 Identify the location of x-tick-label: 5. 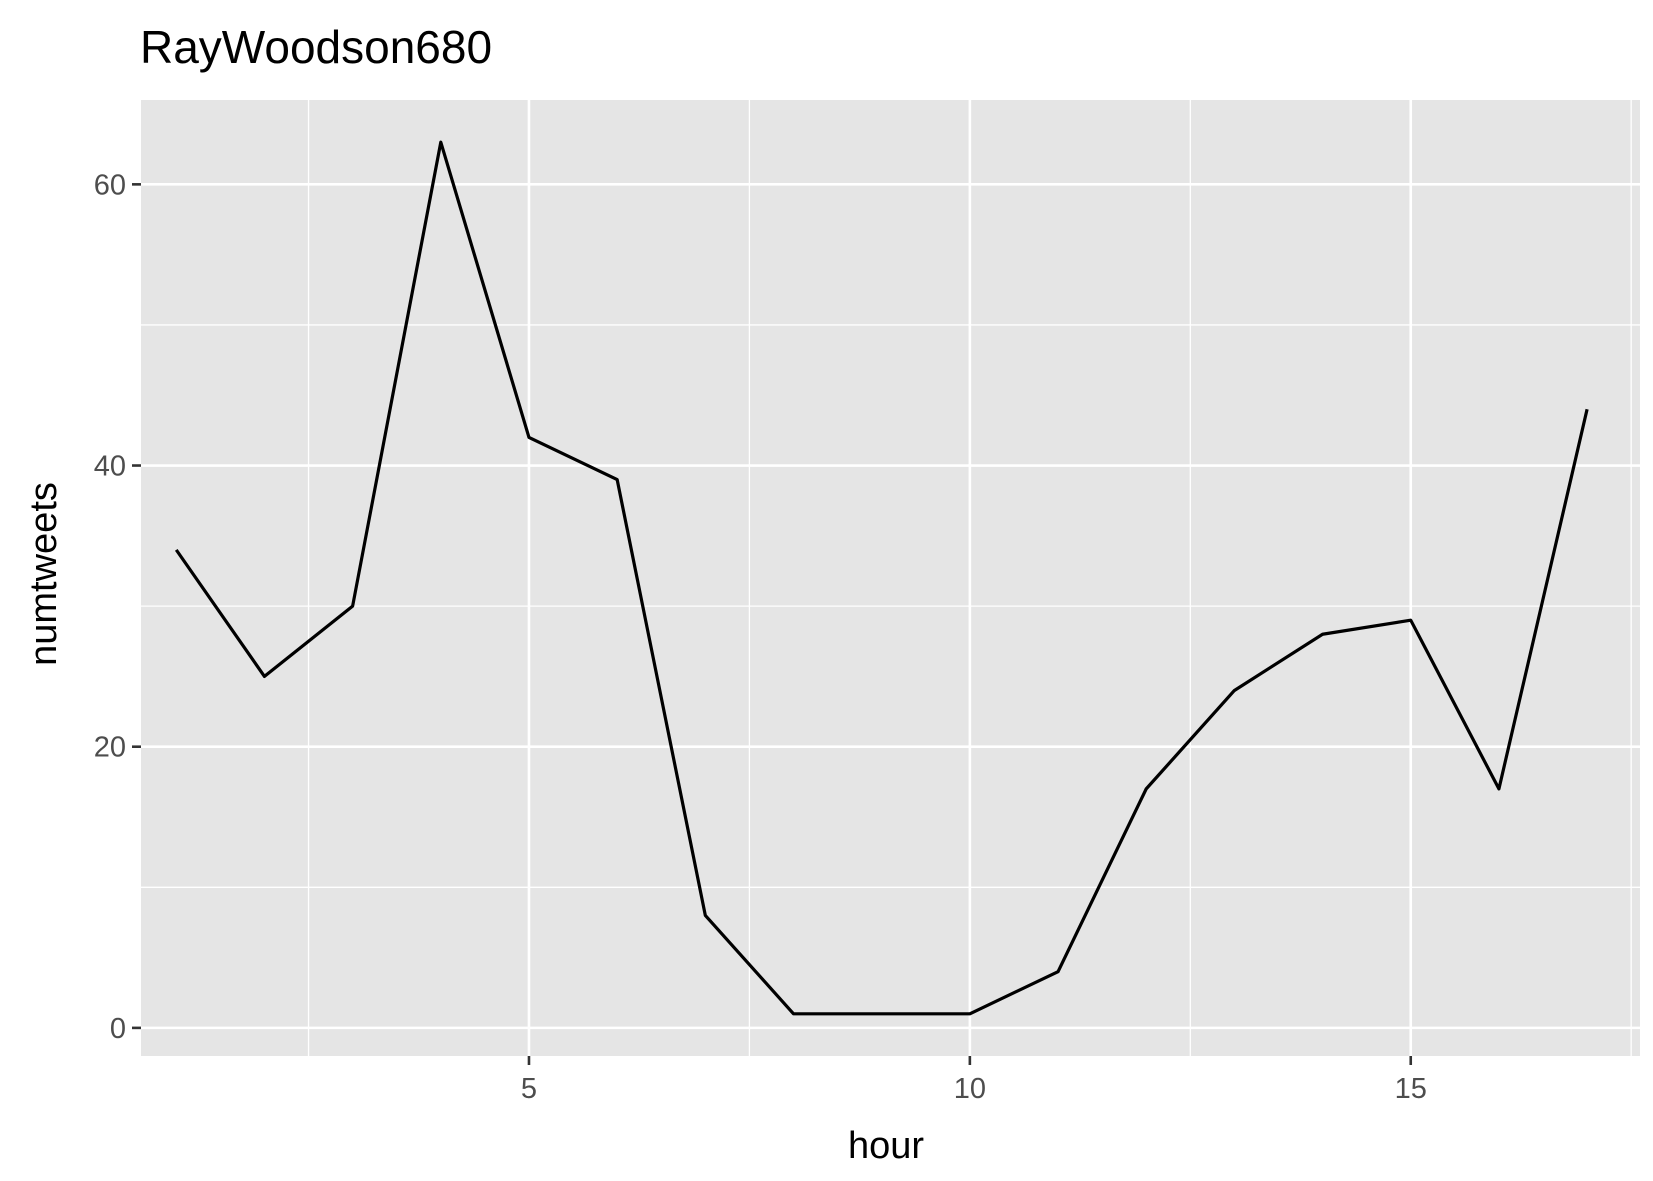
(529, 1089).